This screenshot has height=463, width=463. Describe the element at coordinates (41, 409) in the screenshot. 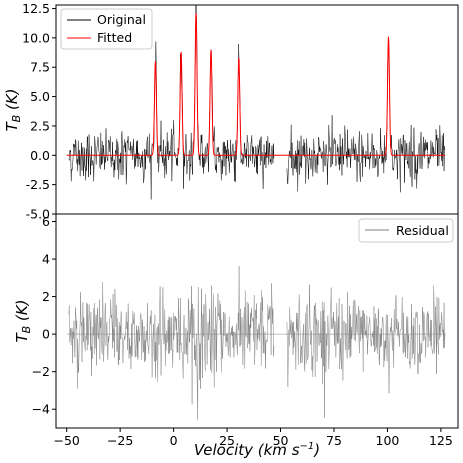

I see `bottom-ytick-label: −4` at that location.